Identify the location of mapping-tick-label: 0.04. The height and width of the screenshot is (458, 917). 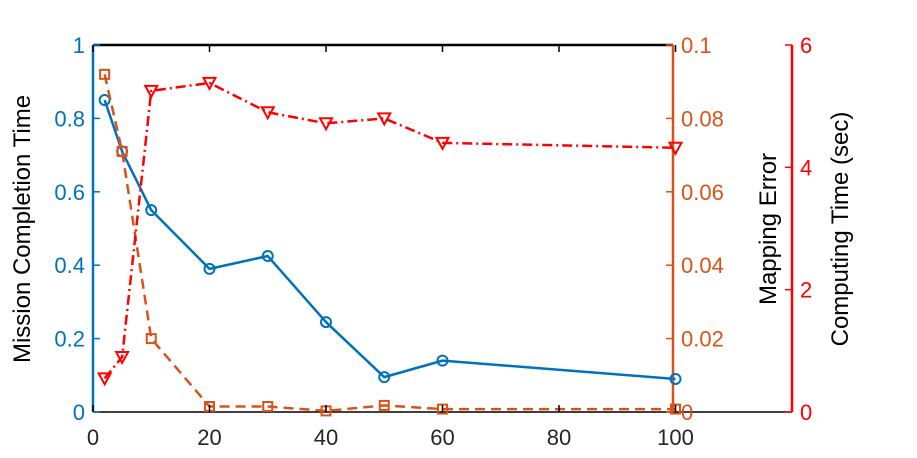
(702, 265).